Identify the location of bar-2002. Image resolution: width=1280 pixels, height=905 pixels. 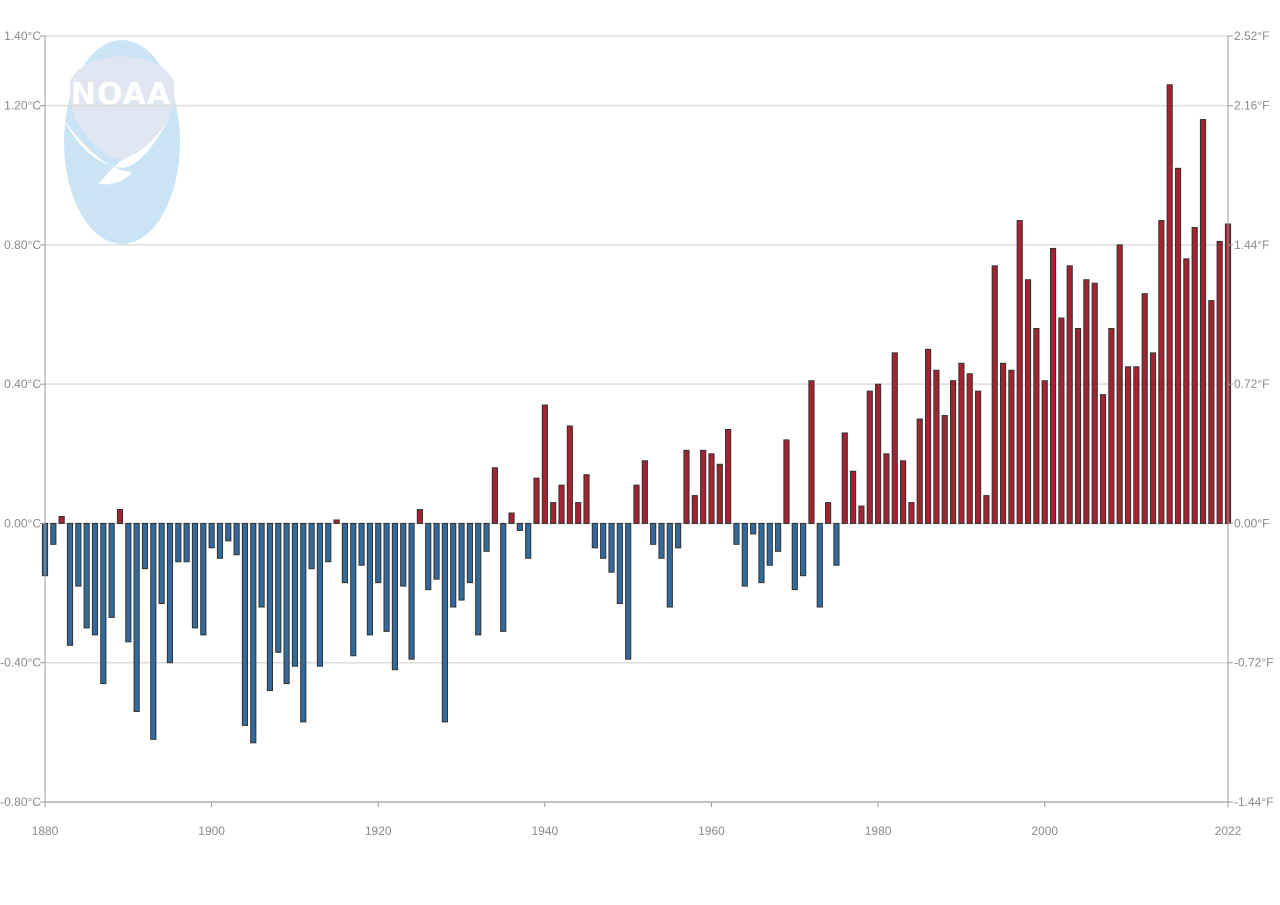
(1061, 420).